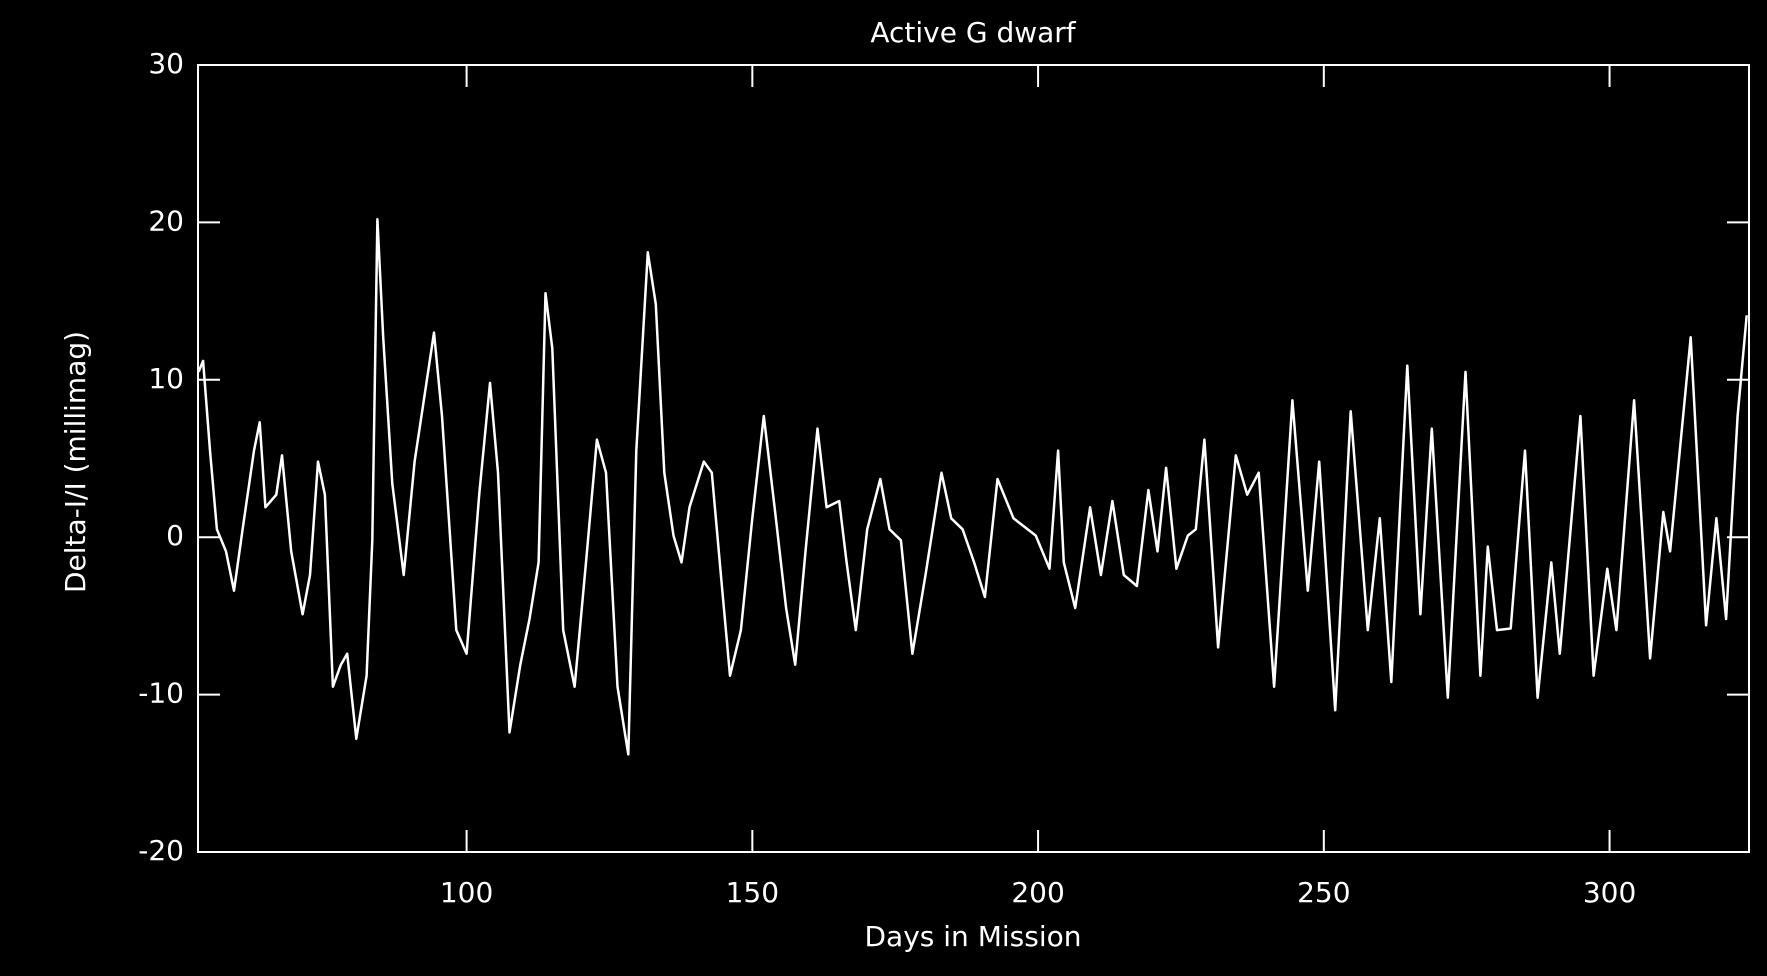 The width and height of the screenshot is (1767, 976). I want to click on x-tick-label: 250, so click(1323, 892).